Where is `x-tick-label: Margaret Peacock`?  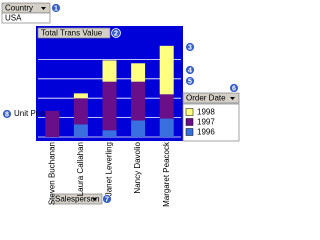 x-tick-label: Margaret Peacock is located at coordinates (166, 174).